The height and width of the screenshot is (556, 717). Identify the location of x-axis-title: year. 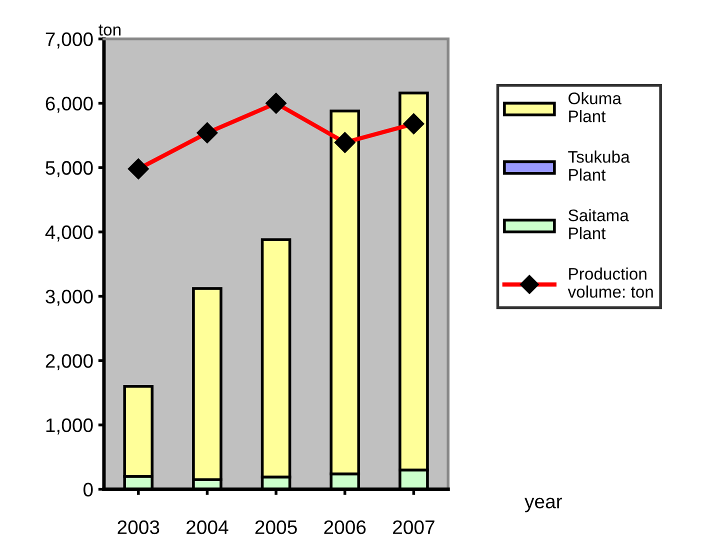
(543, 505).